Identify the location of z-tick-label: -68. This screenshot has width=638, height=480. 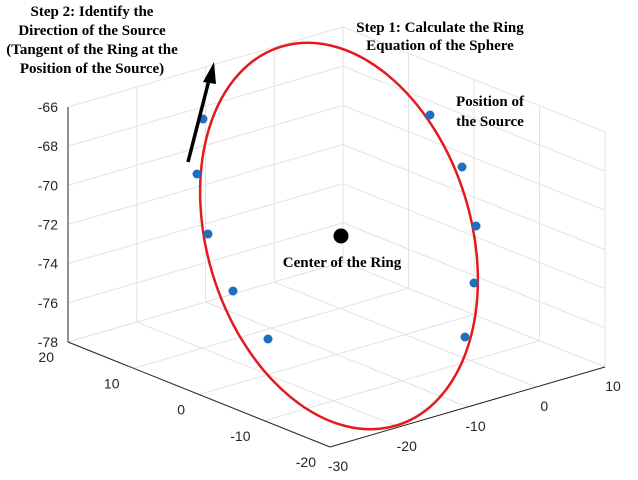
(48, 146).